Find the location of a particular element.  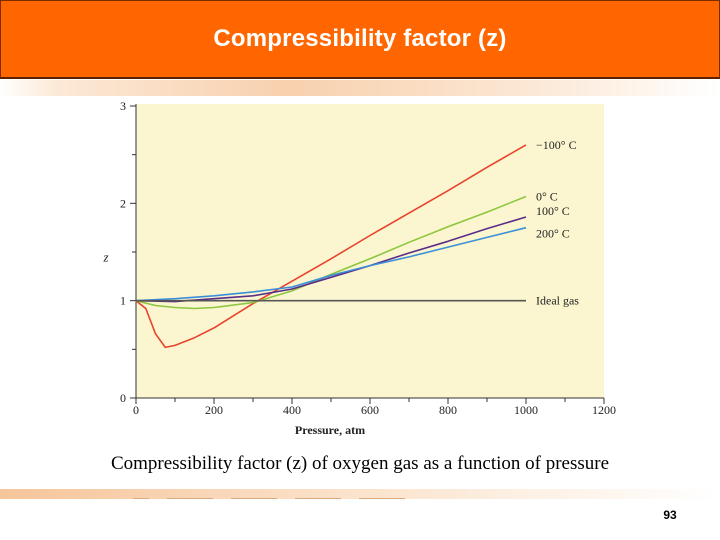

x-tick-label: 1200 is located at coordinates (604, 410).